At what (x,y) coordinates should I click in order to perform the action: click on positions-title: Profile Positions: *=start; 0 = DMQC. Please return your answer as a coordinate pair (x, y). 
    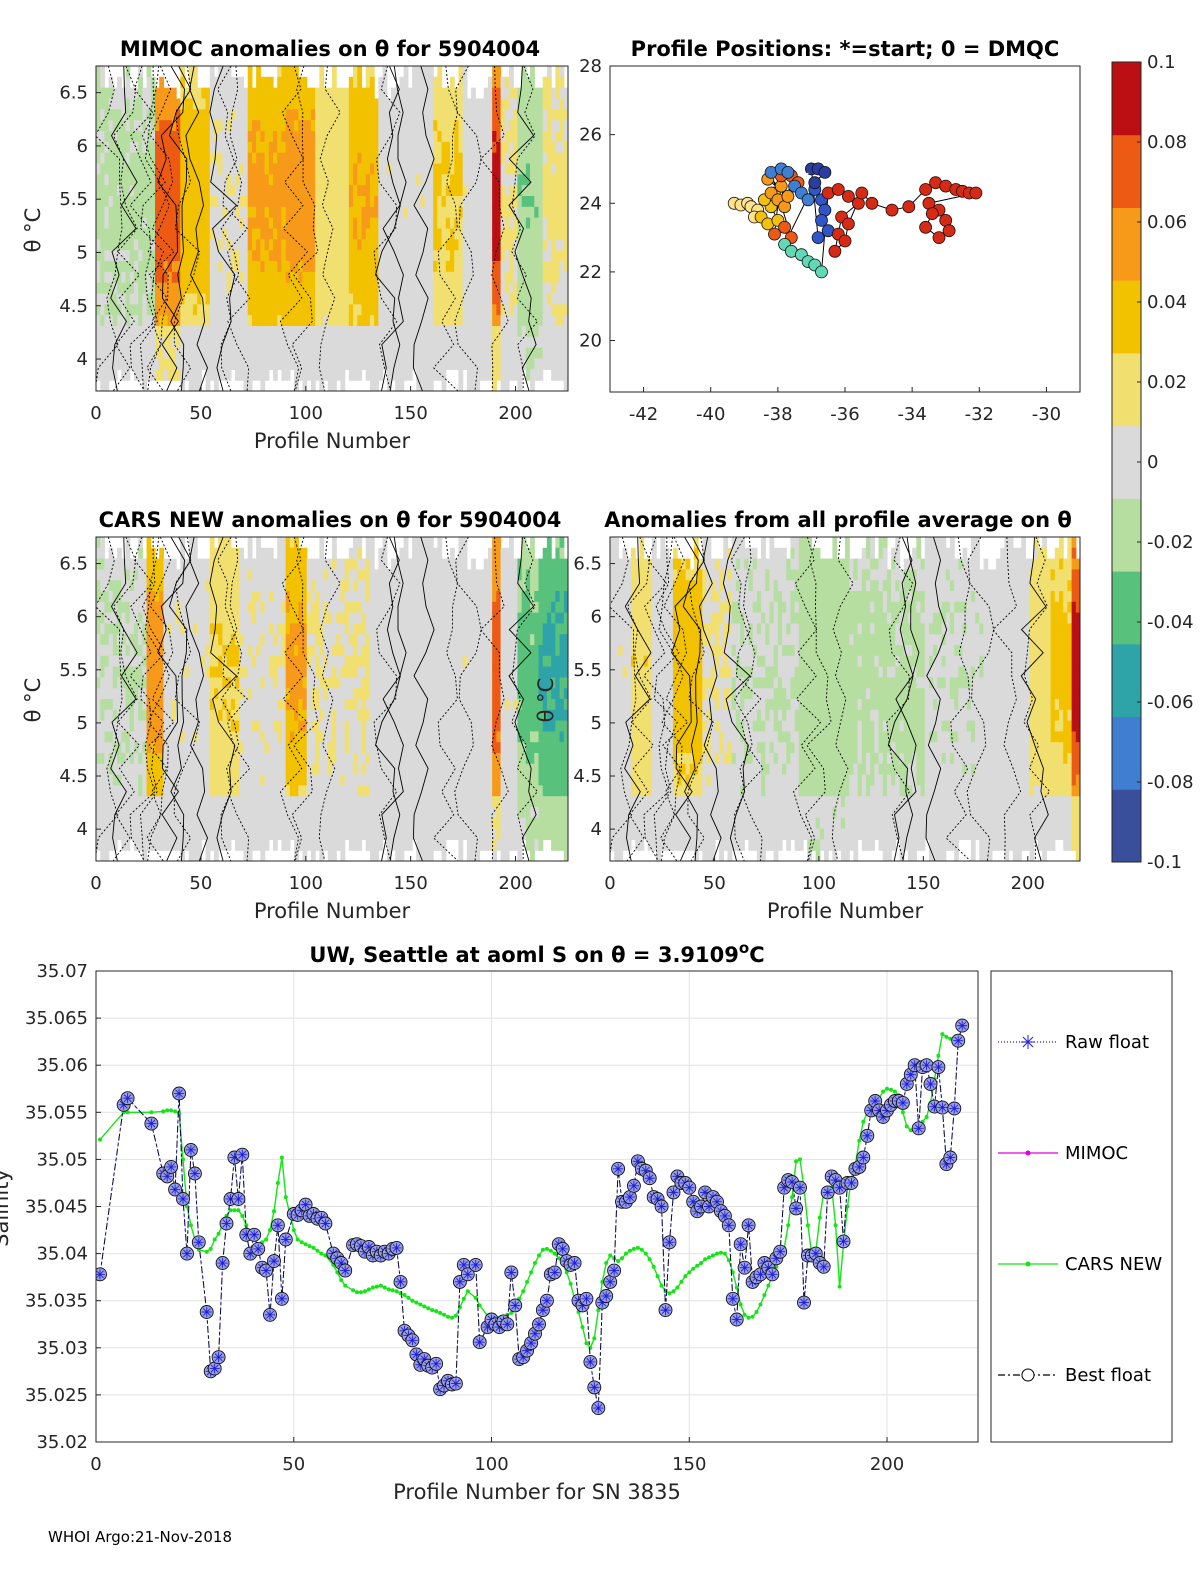
    Looking at the image, I should click on (845, 49).